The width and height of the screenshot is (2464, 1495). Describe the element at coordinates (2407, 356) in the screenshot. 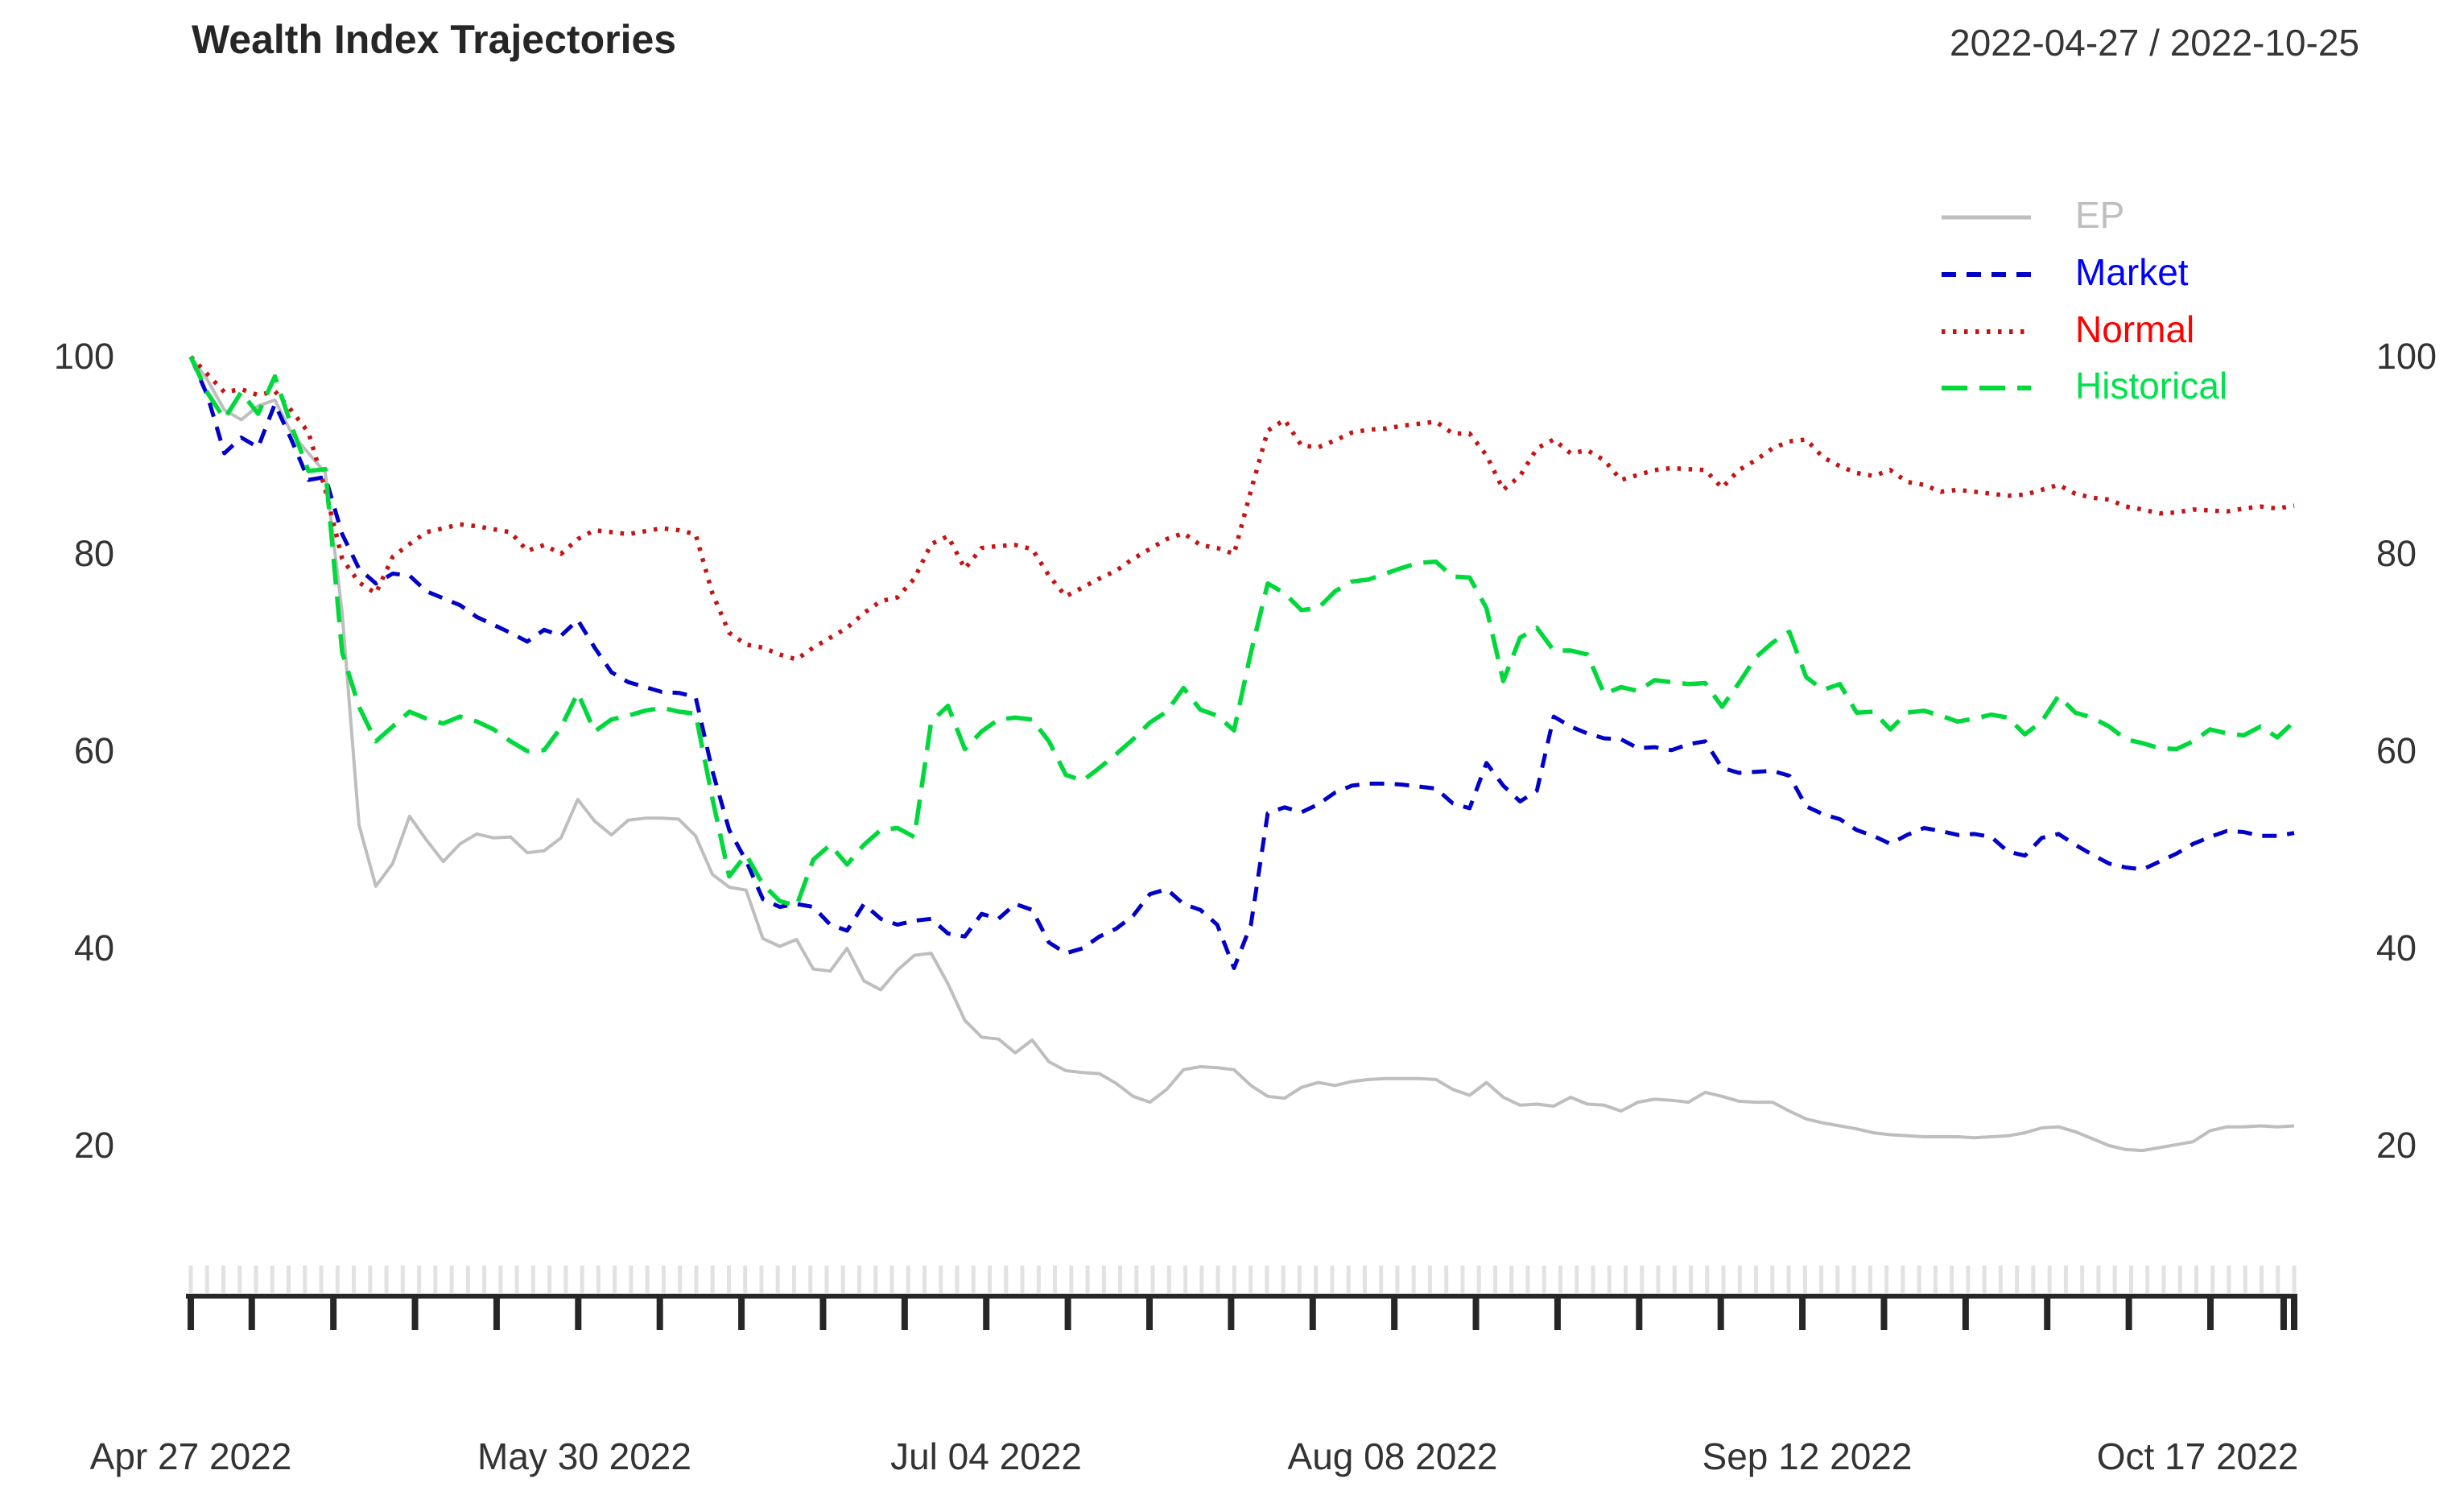

I see `y-axis-label-right-100: 100` at that location.